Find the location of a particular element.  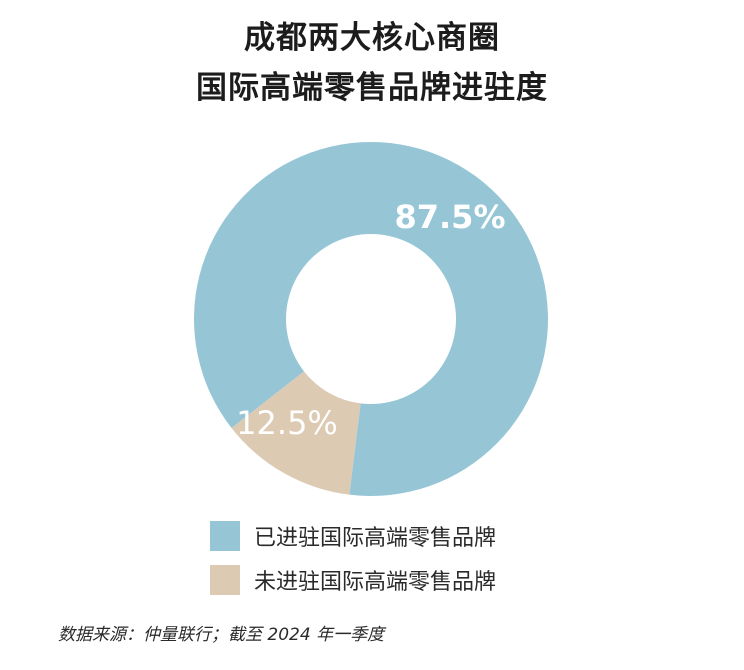

legend-item-entered: 已进驻国际高端零售品牌 is located at coordinates (353, 536).